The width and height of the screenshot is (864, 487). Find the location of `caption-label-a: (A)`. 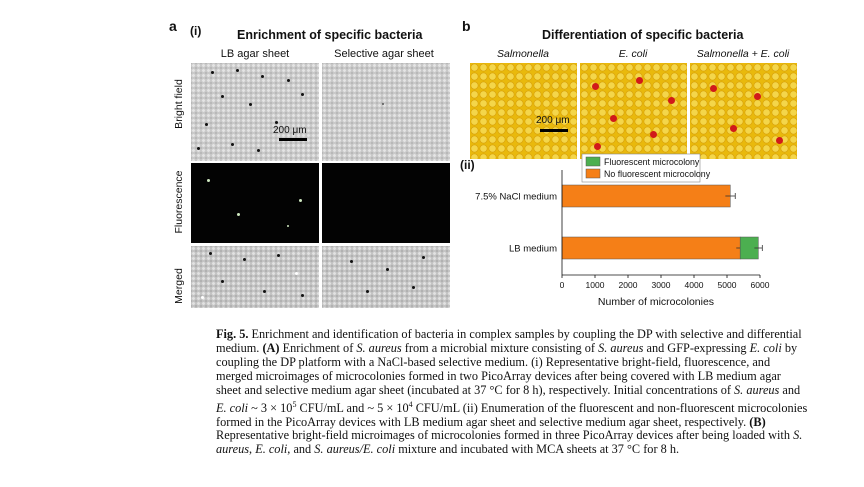

caption-label-a: (A) is located at coordinates (271, 347).